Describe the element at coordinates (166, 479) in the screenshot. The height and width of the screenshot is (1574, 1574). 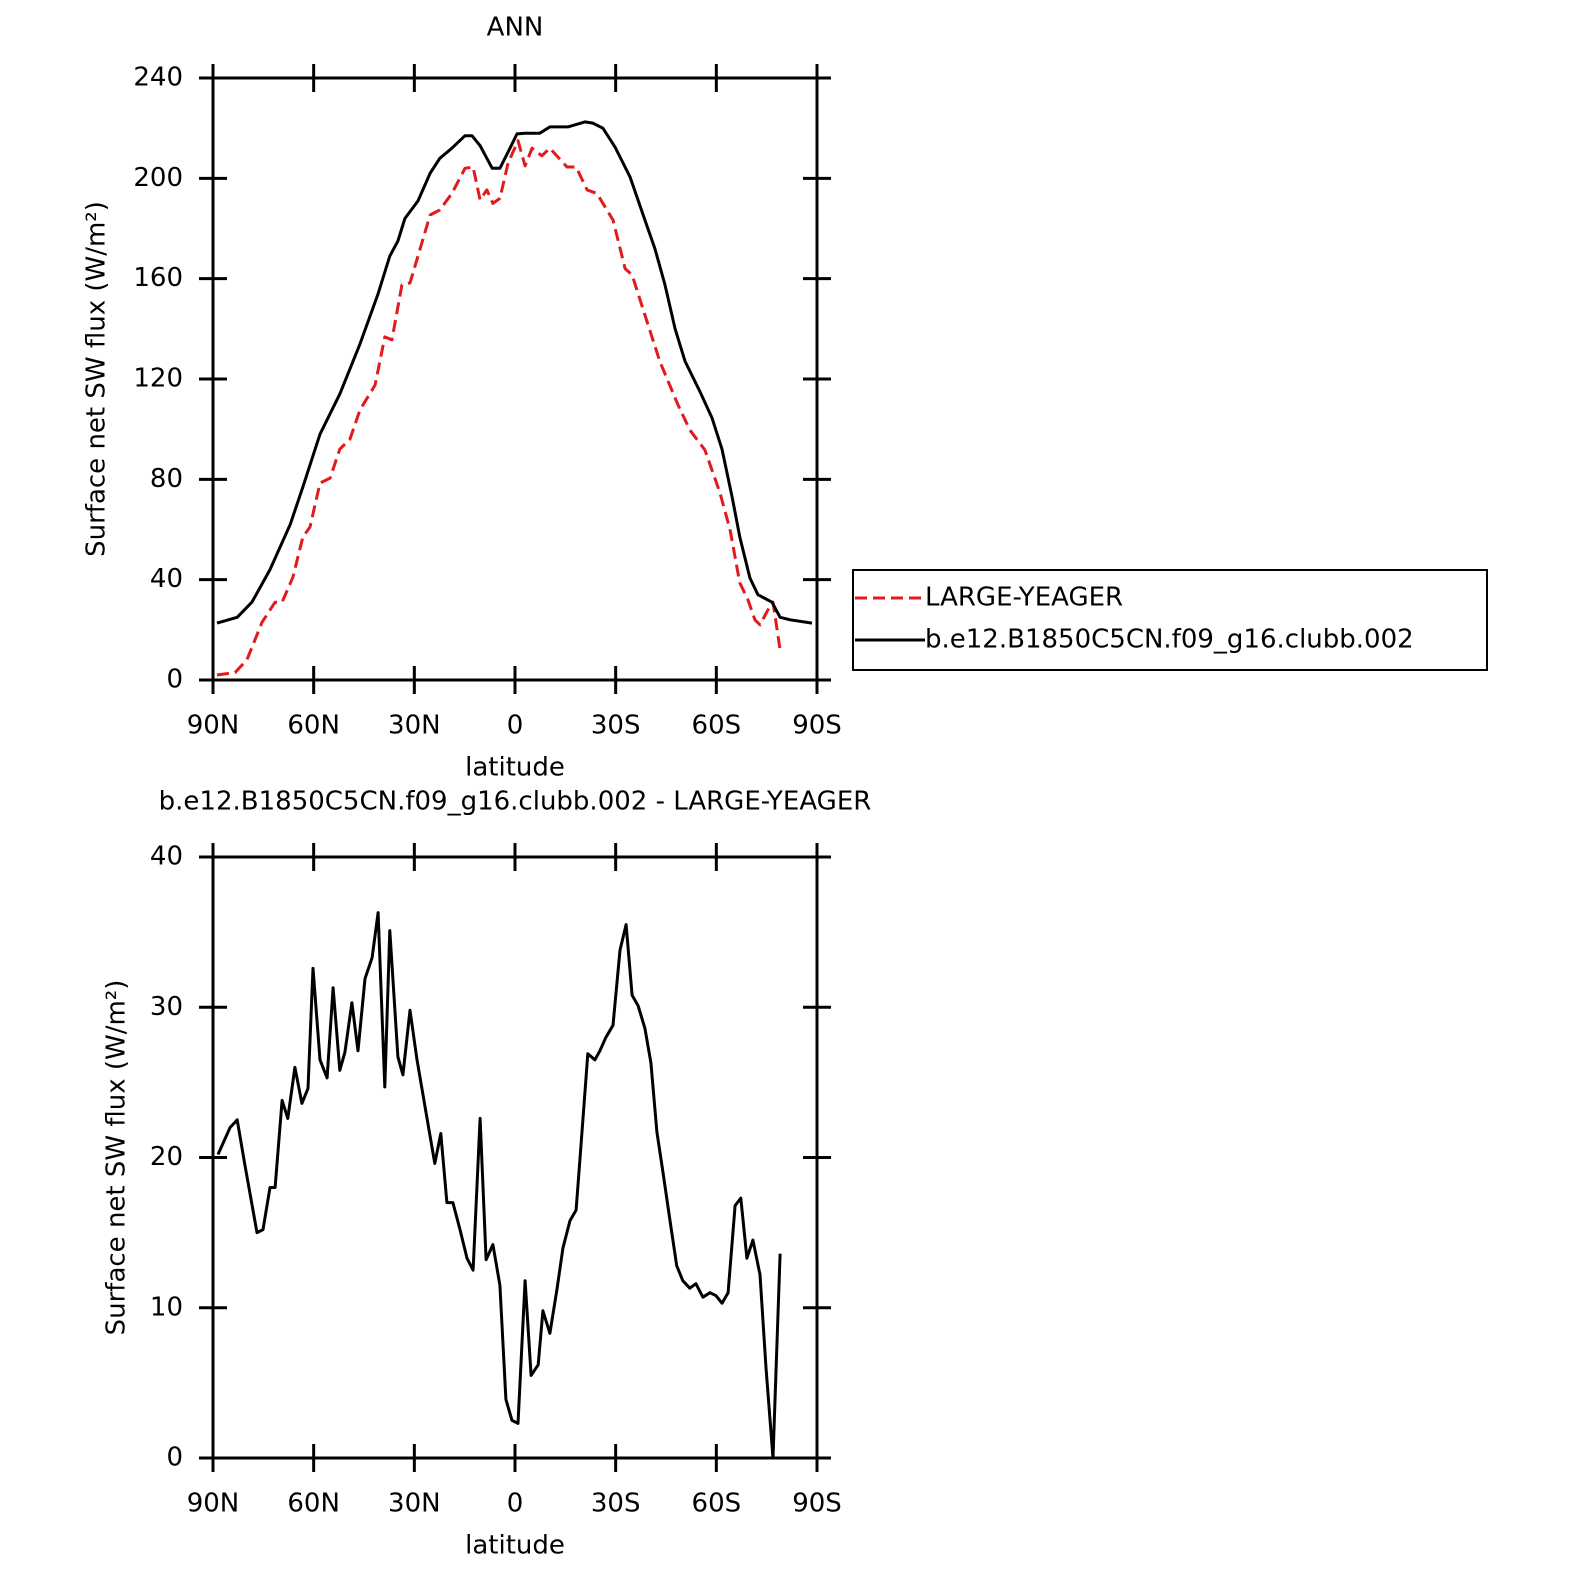
I see `y-tick-label: 80` at that location.